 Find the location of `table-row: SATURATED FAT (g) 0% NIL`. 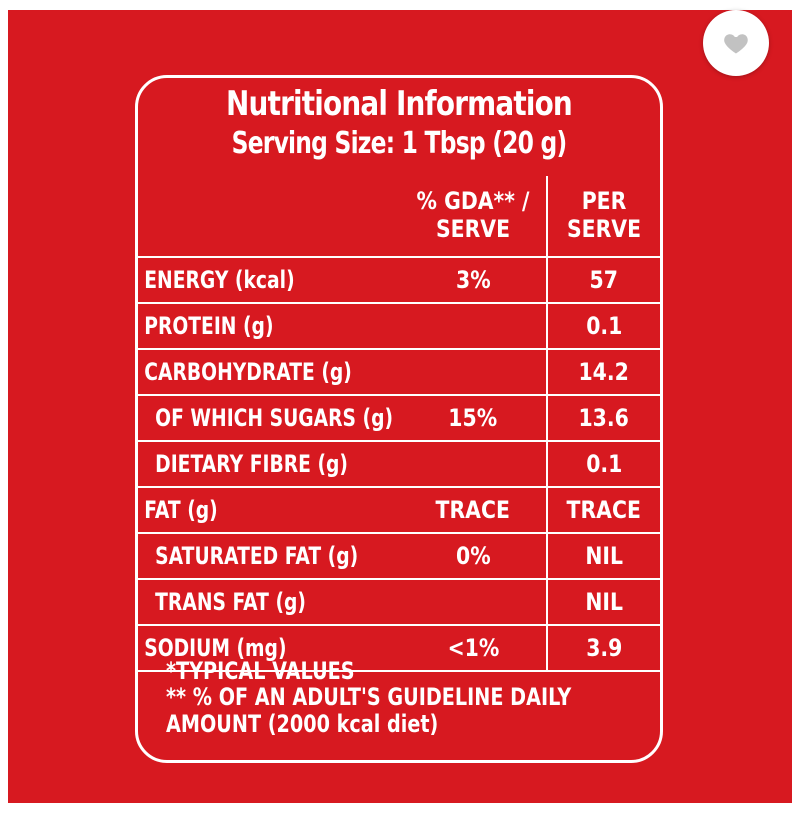

table-row: SATURATED FAT (g) 0% NIL is located at coordinates (399, 556).